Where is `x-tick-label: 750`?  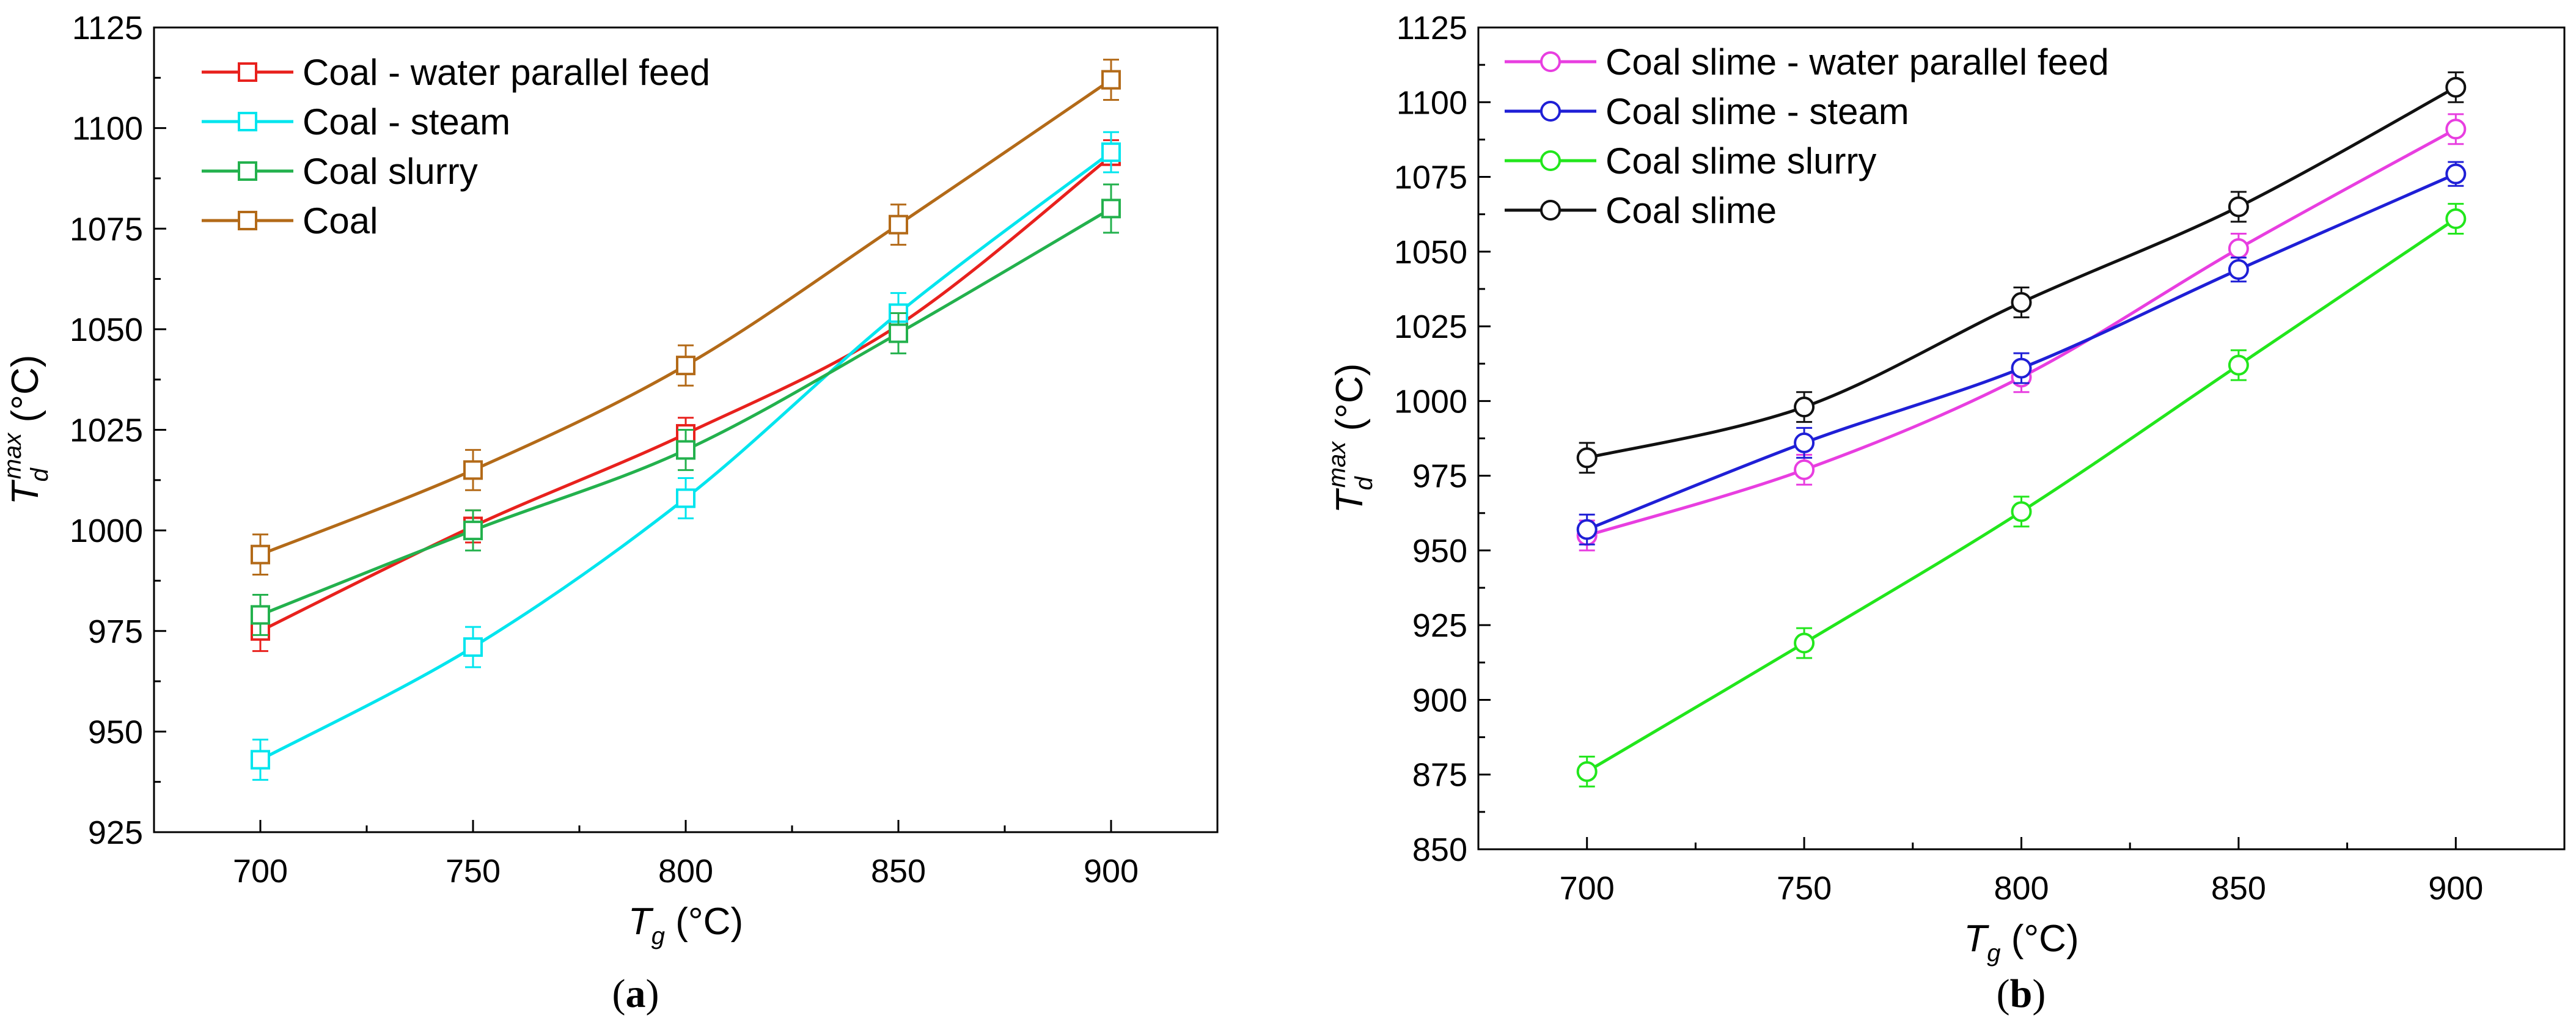 x-tick-label: 750 is located at coordinates (1804, 888).